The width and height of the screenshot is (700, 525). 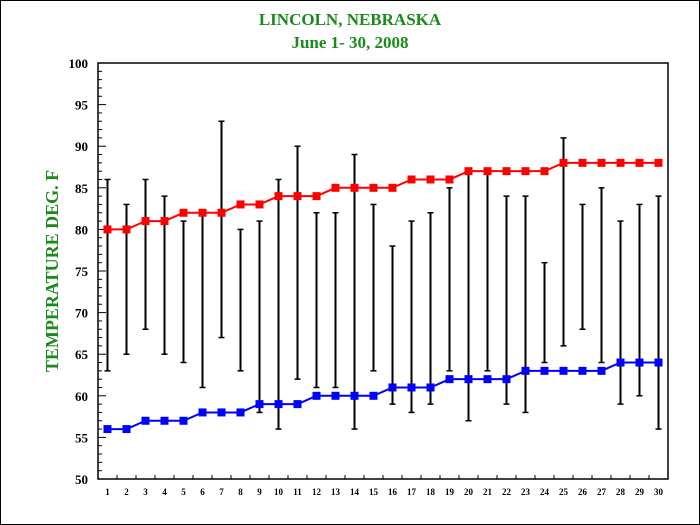 I want to click on x-tick-label: 26, so click(x=583, y=492).